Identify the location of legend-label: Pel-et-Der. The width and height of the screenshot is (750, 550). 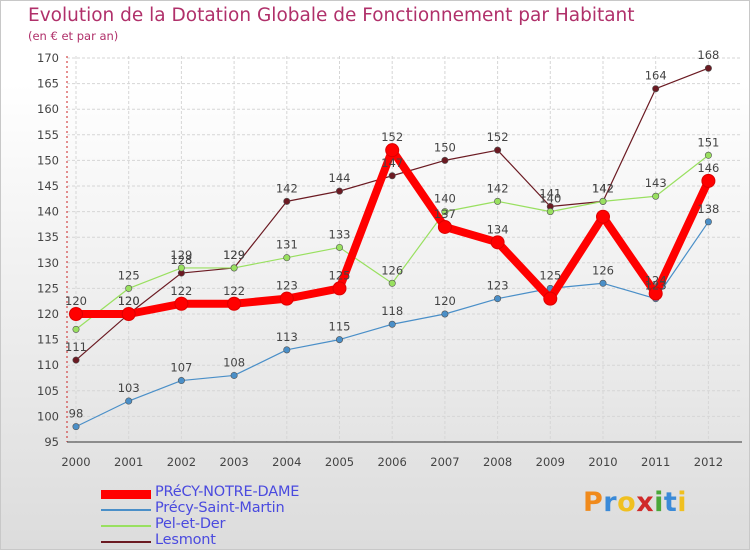
(190, 524).